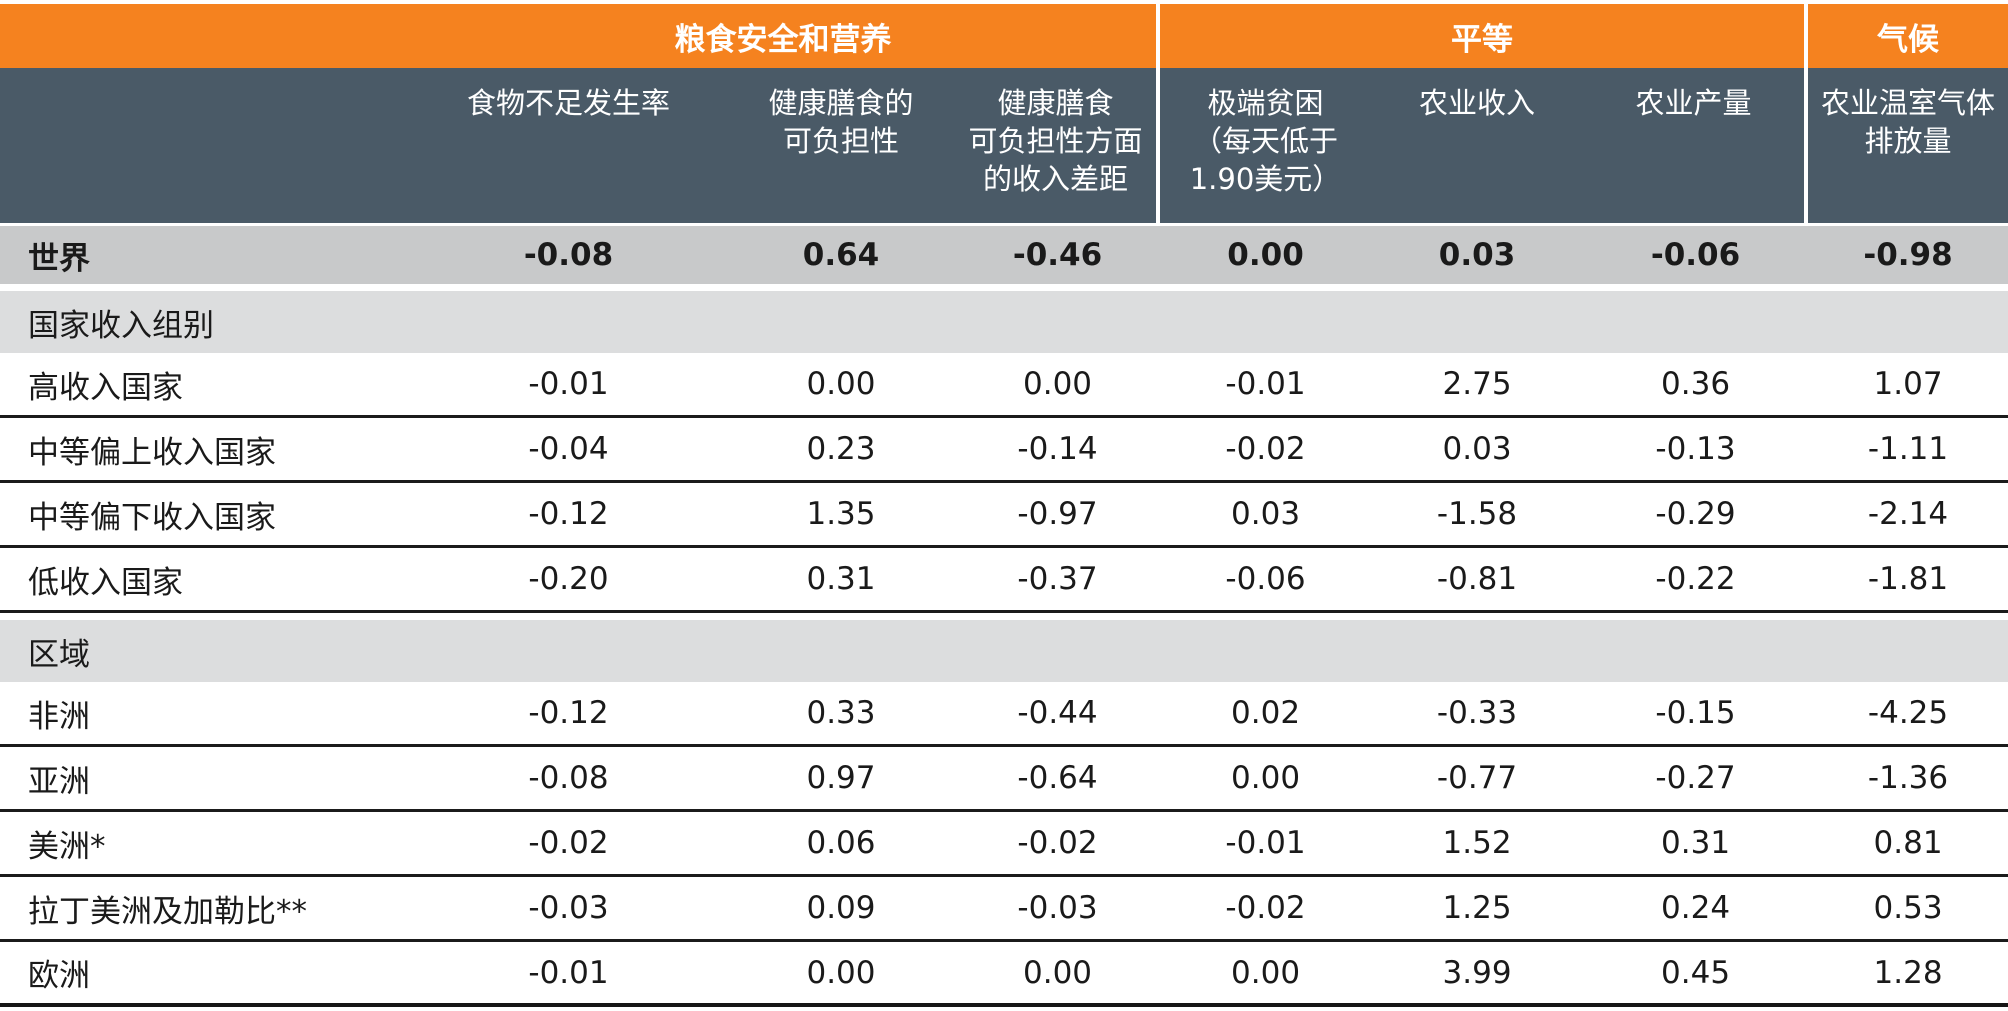 Image resolution: width=2008 pixels, height=1011 pixels. Describe the element at coordinates (1696, 145) in the screenshot. I see `col-header-agricultural-output: 农业产量` at that location.